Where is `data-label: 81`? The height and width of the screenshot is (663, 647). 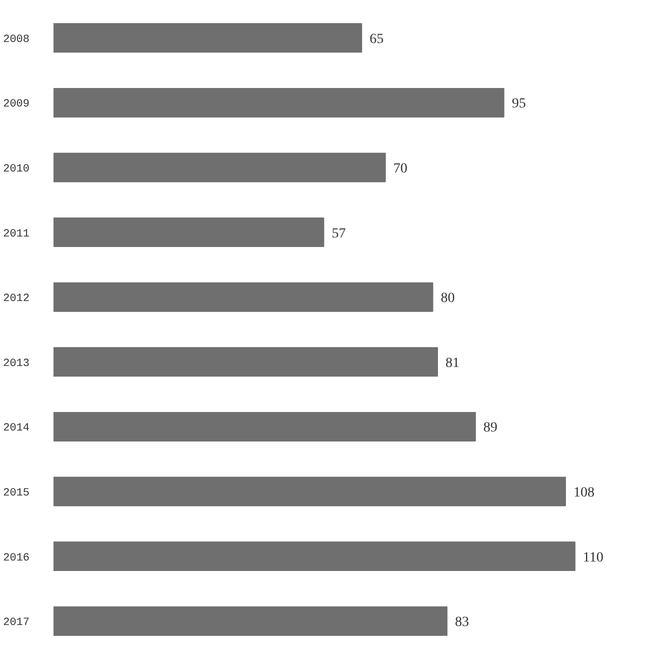
data-label: 81 is located at coordinates (452, 363).